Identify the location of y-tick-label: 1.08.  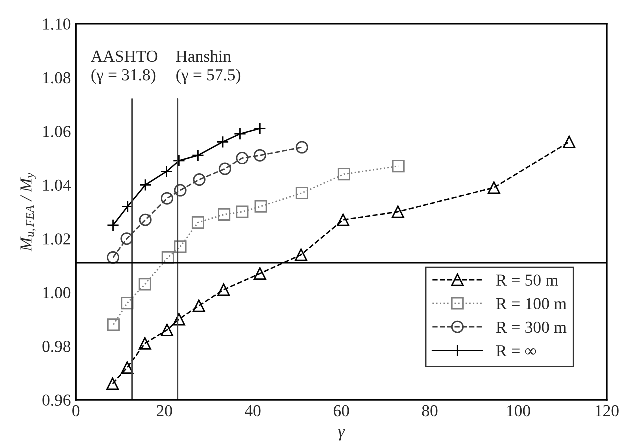
(57, 78).